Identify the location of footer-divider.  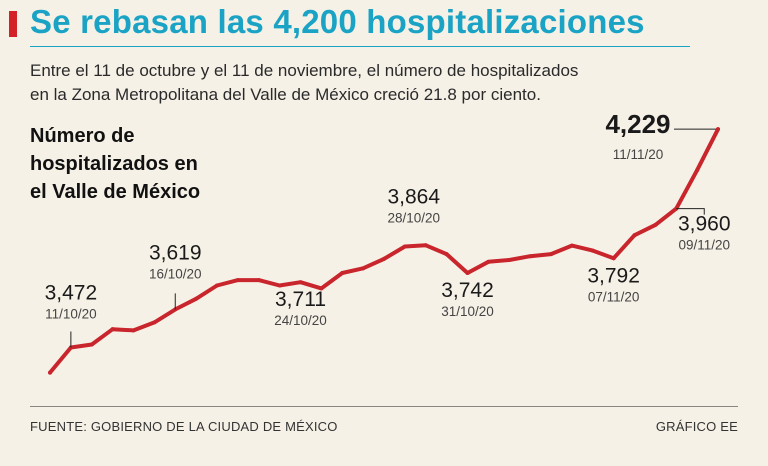
(384, 406).